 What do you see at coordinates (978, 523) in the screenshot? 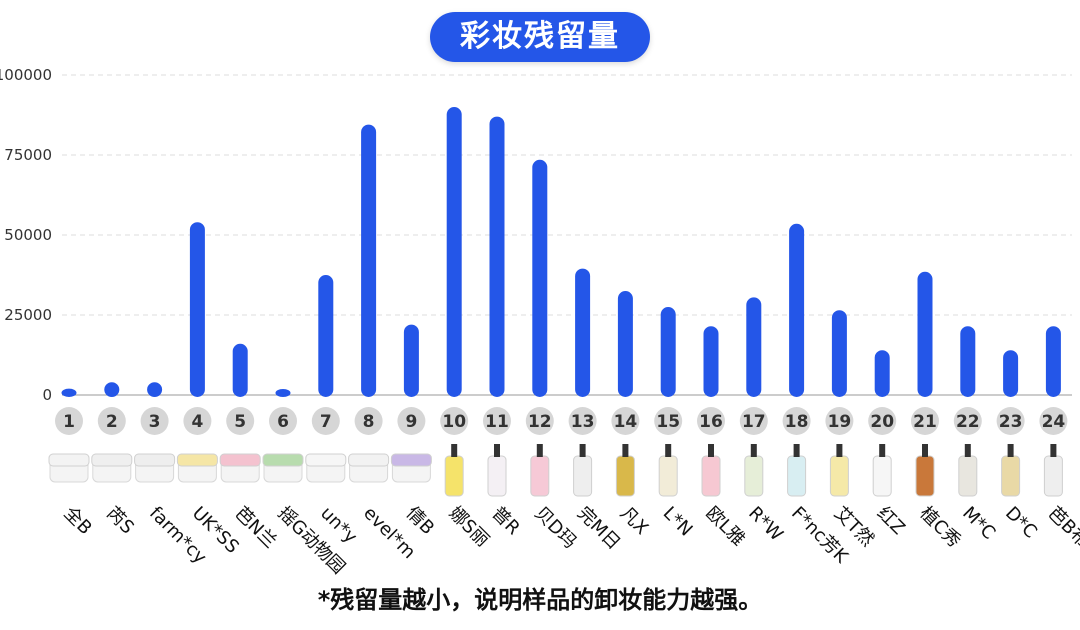
I see `product-name: M*C` at bounding box center [978, 523].